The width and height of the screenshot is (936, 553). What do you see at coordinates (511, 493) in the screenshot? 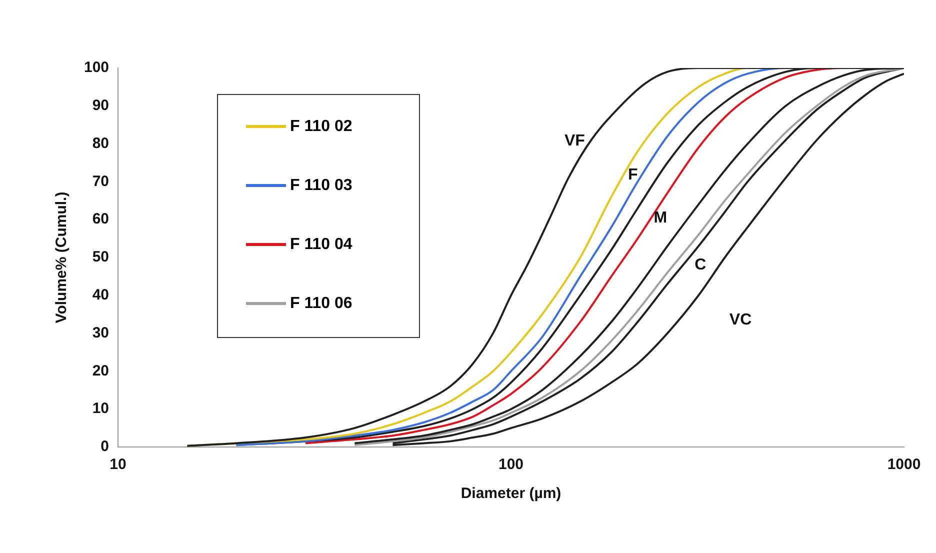
I see `x-axis-title: Diameter (µm)` at bounding box center [511, 493].